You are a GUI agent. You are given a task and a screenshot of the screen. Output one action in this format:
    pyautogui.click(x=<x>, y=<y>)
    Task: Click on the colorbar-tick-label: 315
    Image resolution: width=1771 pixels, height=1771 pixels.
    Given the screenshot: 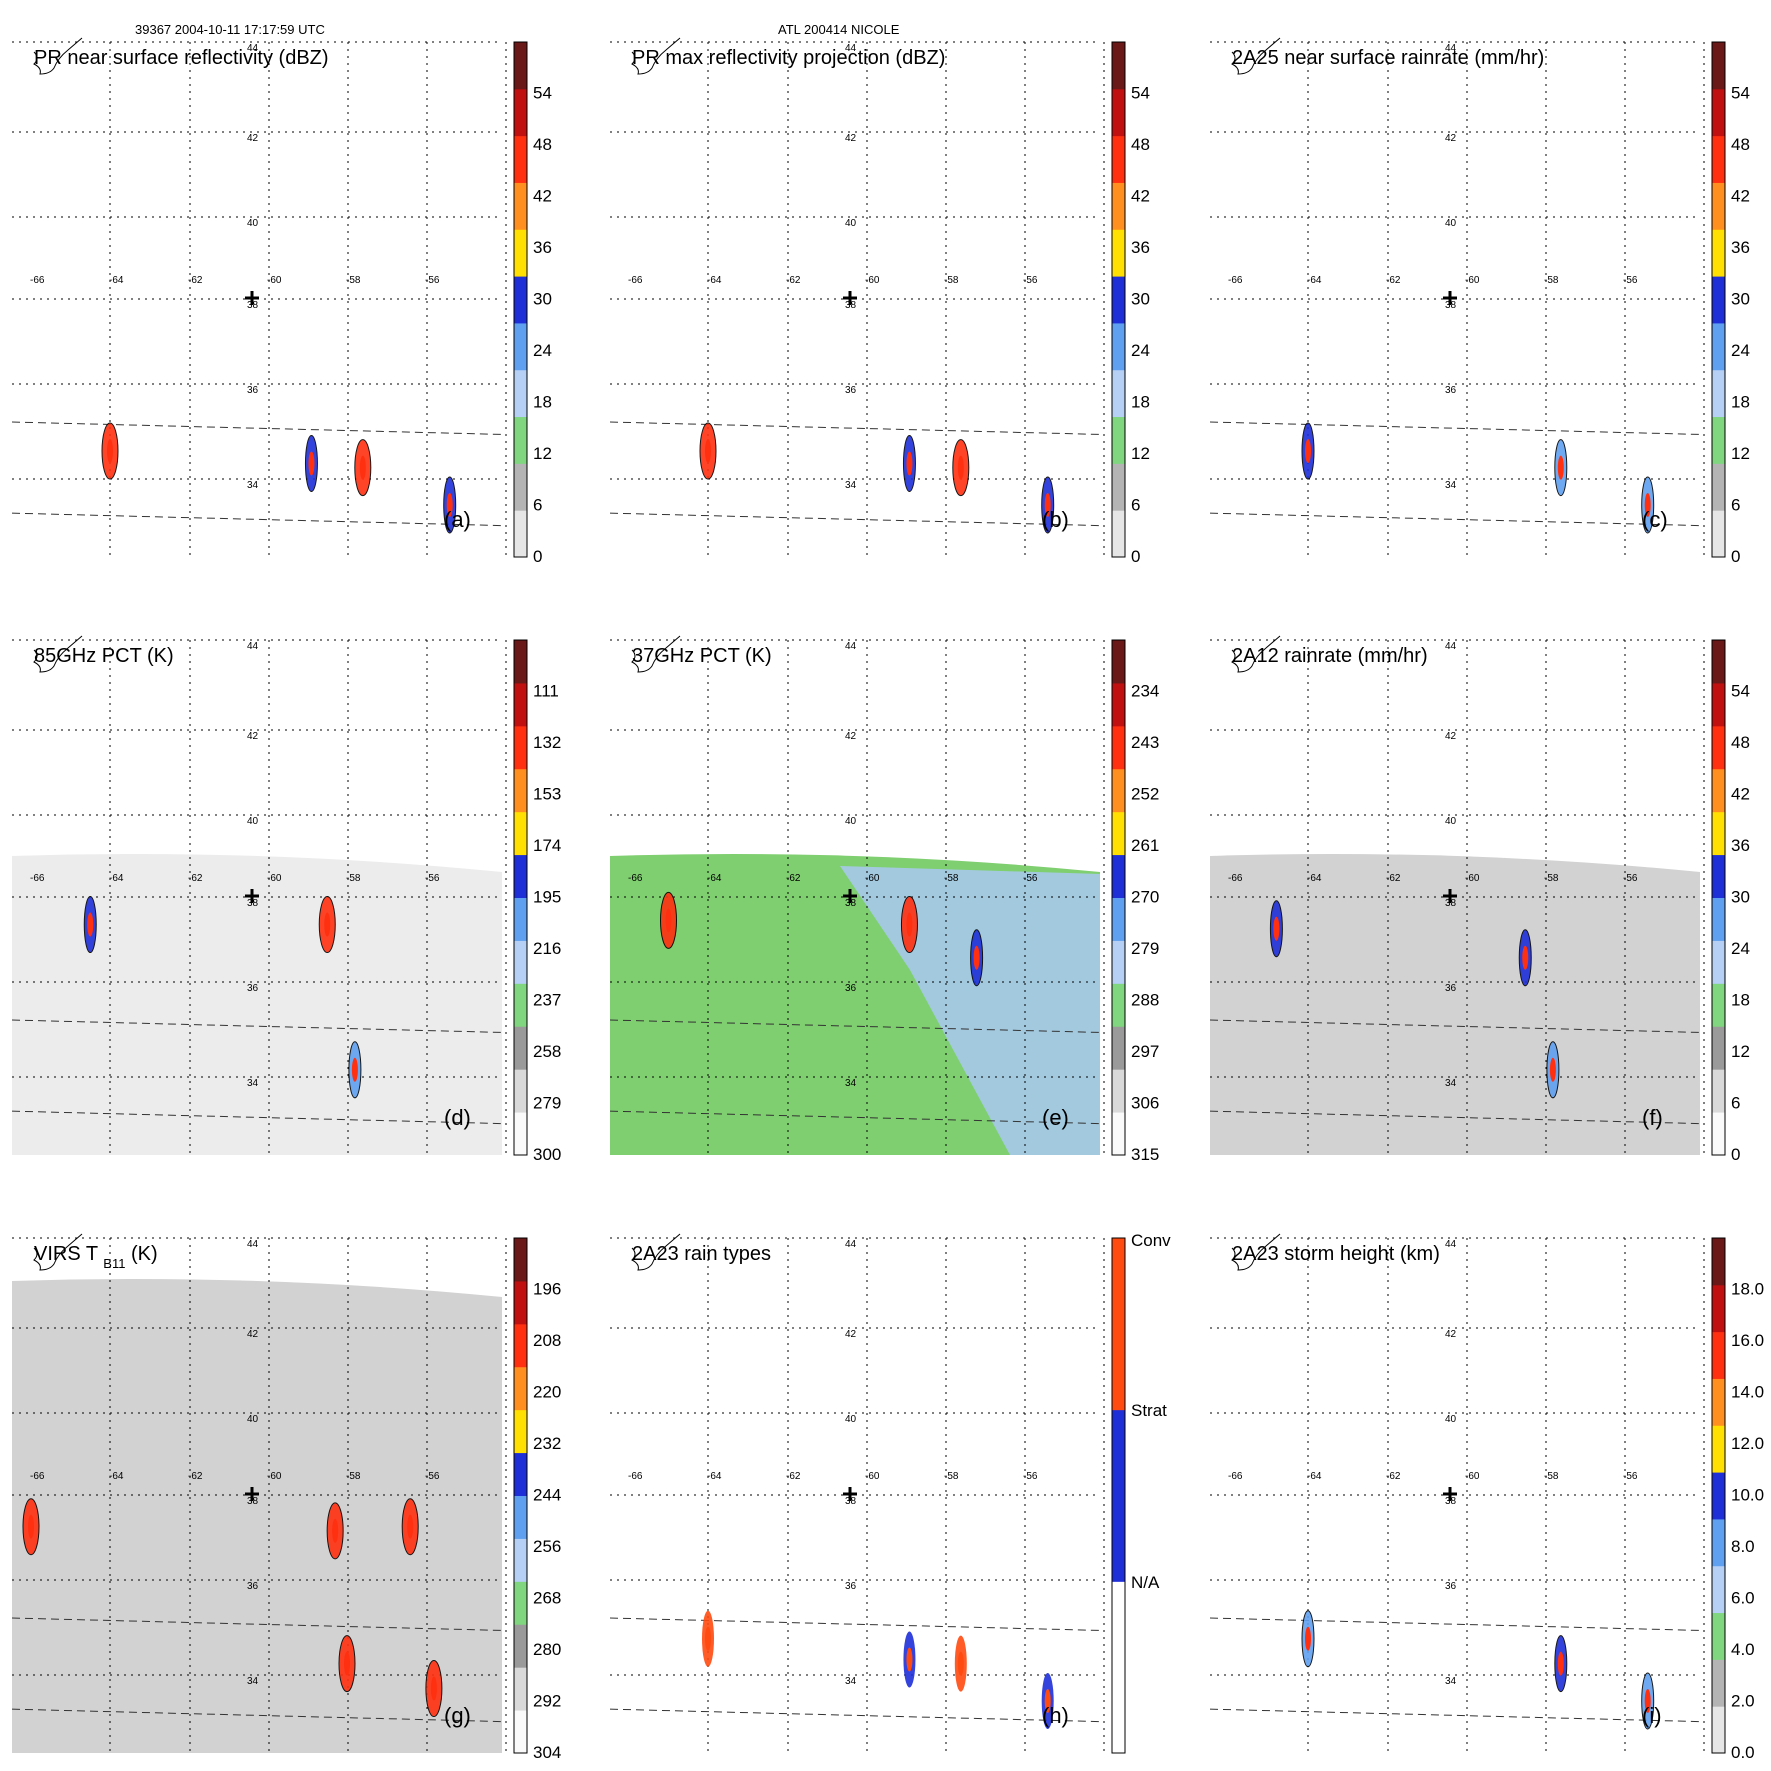 What is the action you would take?
    pyautogui.click(x=1145, y=1154)
    